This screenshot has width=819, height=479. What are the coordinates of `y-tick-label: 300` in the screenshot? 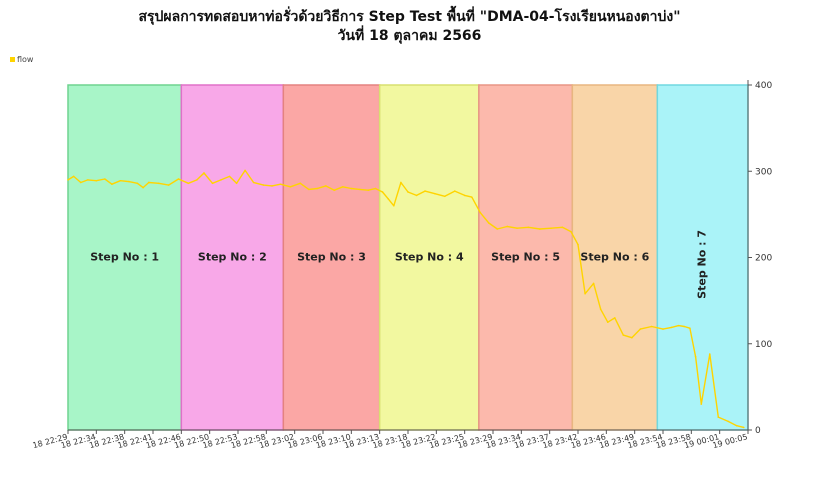 It's located at (763, 172).